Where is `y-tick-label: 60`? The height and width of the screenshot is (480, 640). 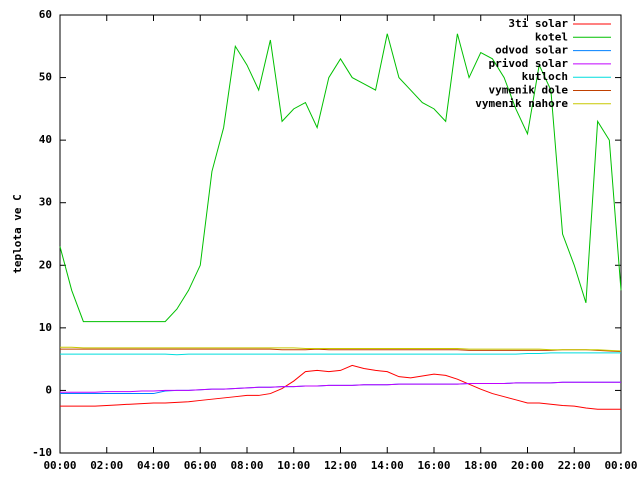 y-tick-label: 60 is located at coordinates (45, 14).